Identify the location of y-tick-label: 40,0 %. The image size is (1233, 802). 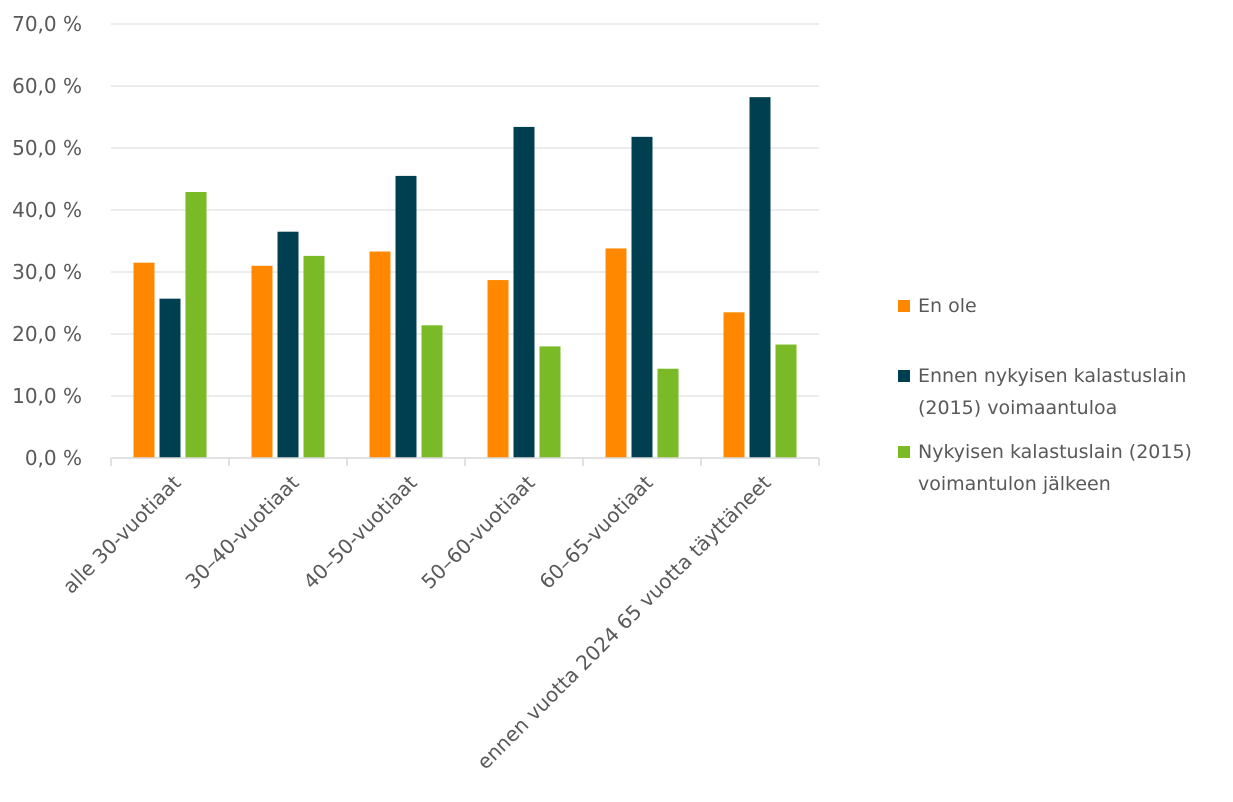
(47, 210).